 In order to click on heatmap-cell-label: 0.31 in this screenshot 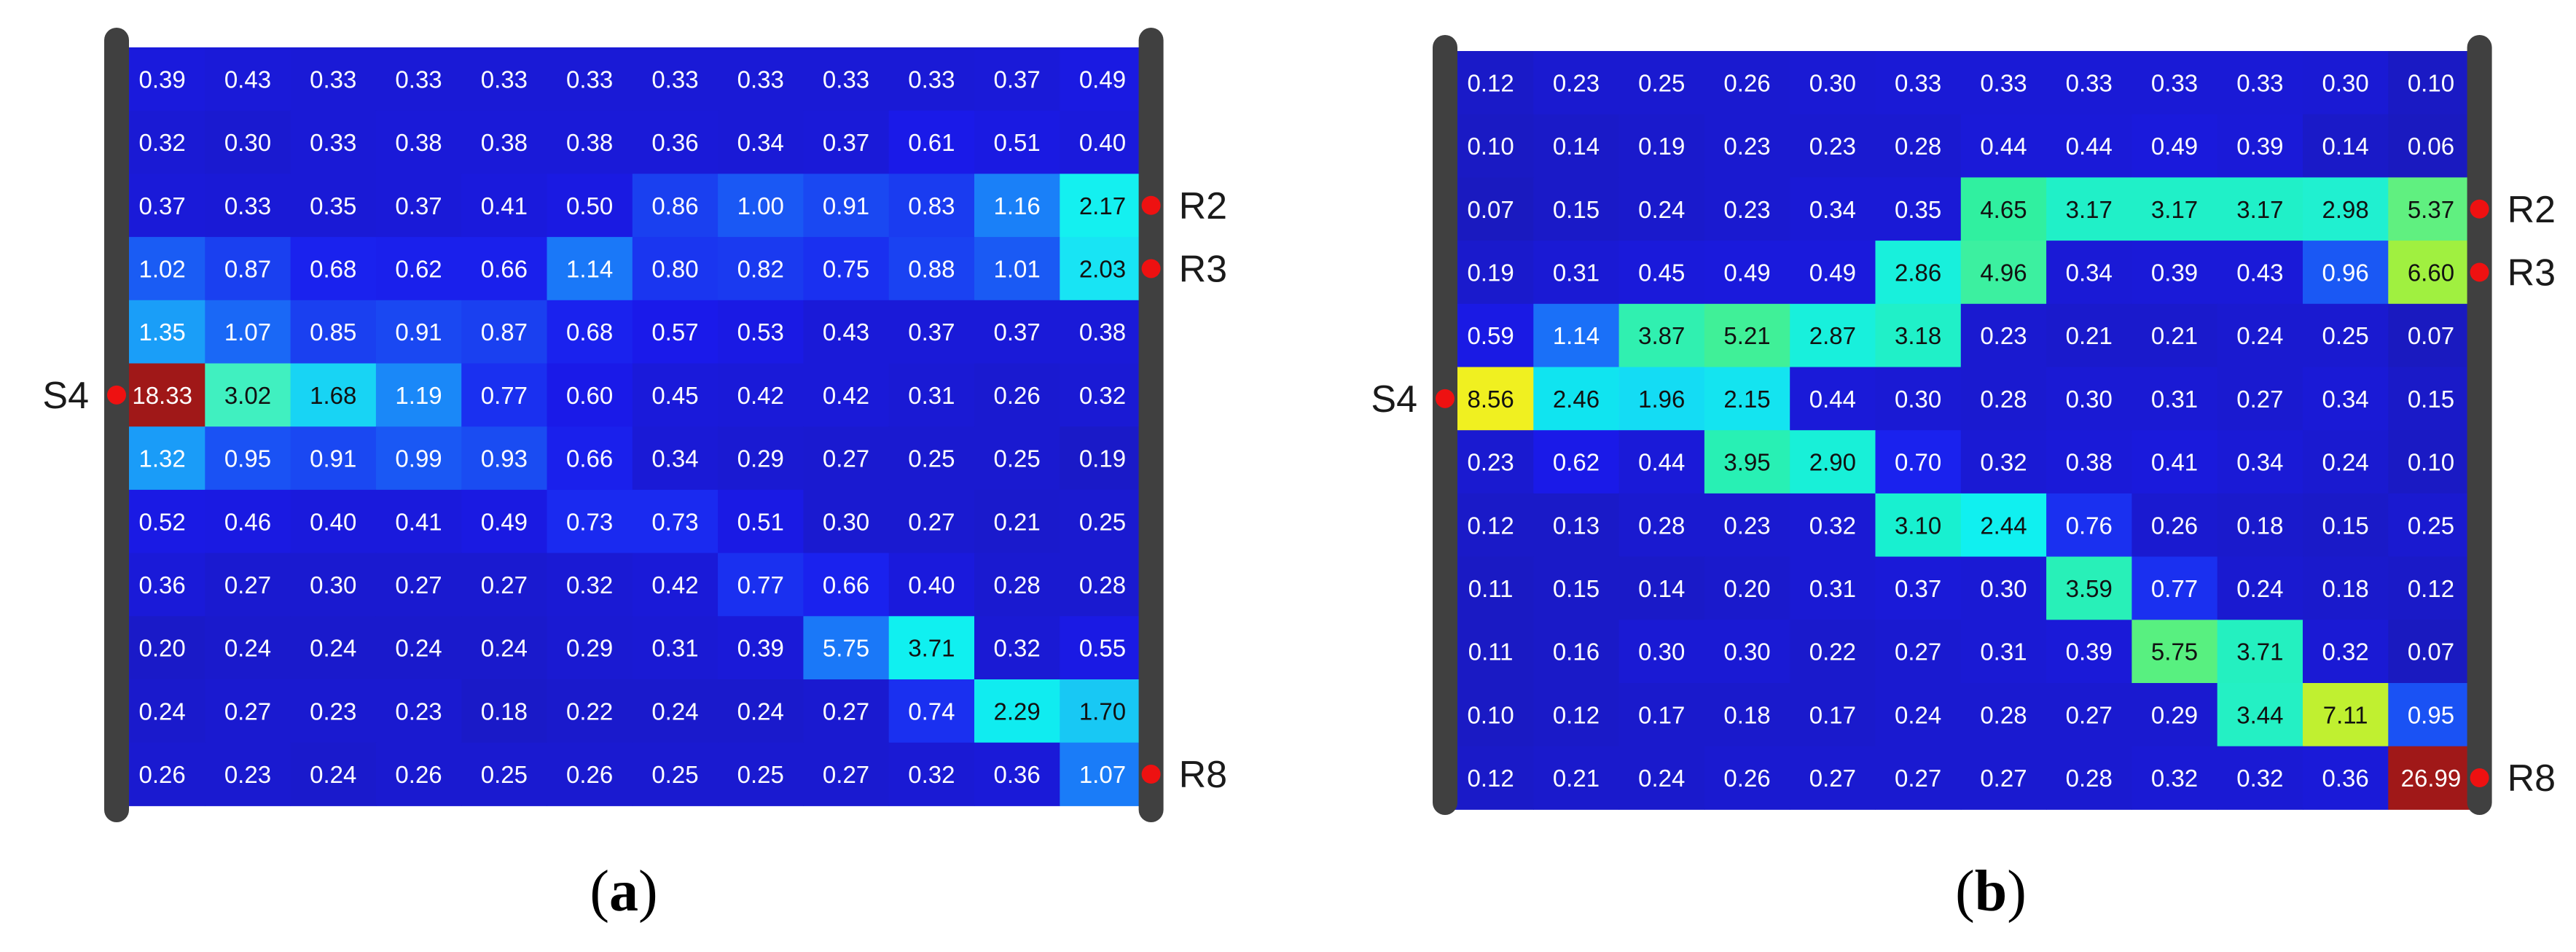, I will do `click(1832, 588)`.